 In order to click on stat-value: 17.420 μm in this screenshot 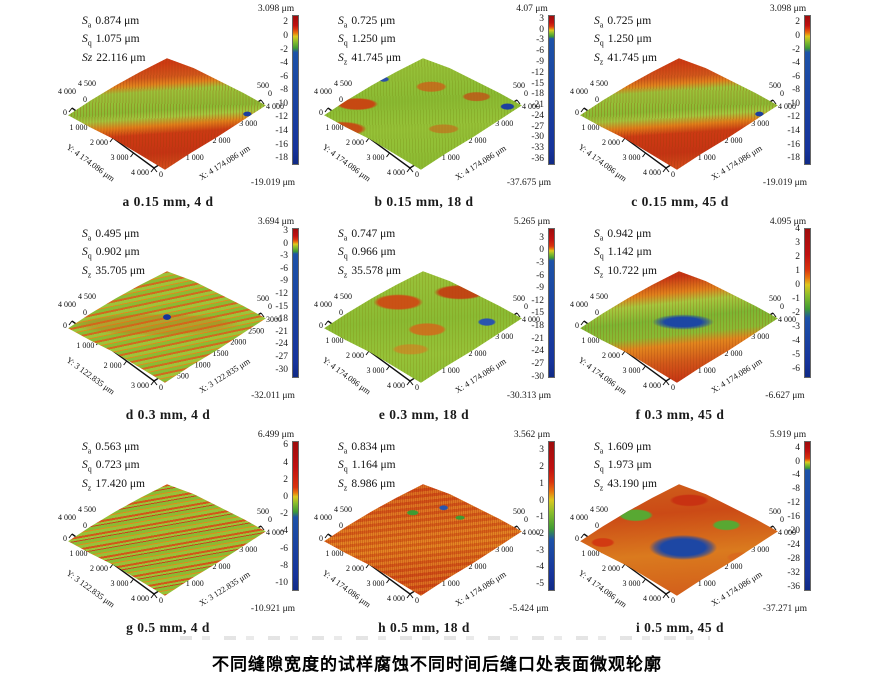, I will do `click(120, 483)`.